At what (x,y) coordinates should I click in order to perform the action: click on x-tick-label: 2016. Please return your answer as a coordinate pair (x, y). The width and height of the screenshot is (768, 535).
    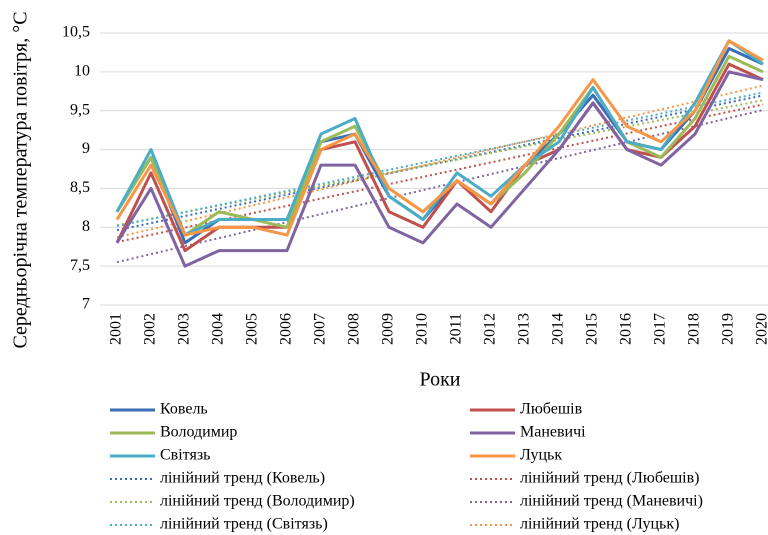
    Looking at the image, I should click on (626, 329).